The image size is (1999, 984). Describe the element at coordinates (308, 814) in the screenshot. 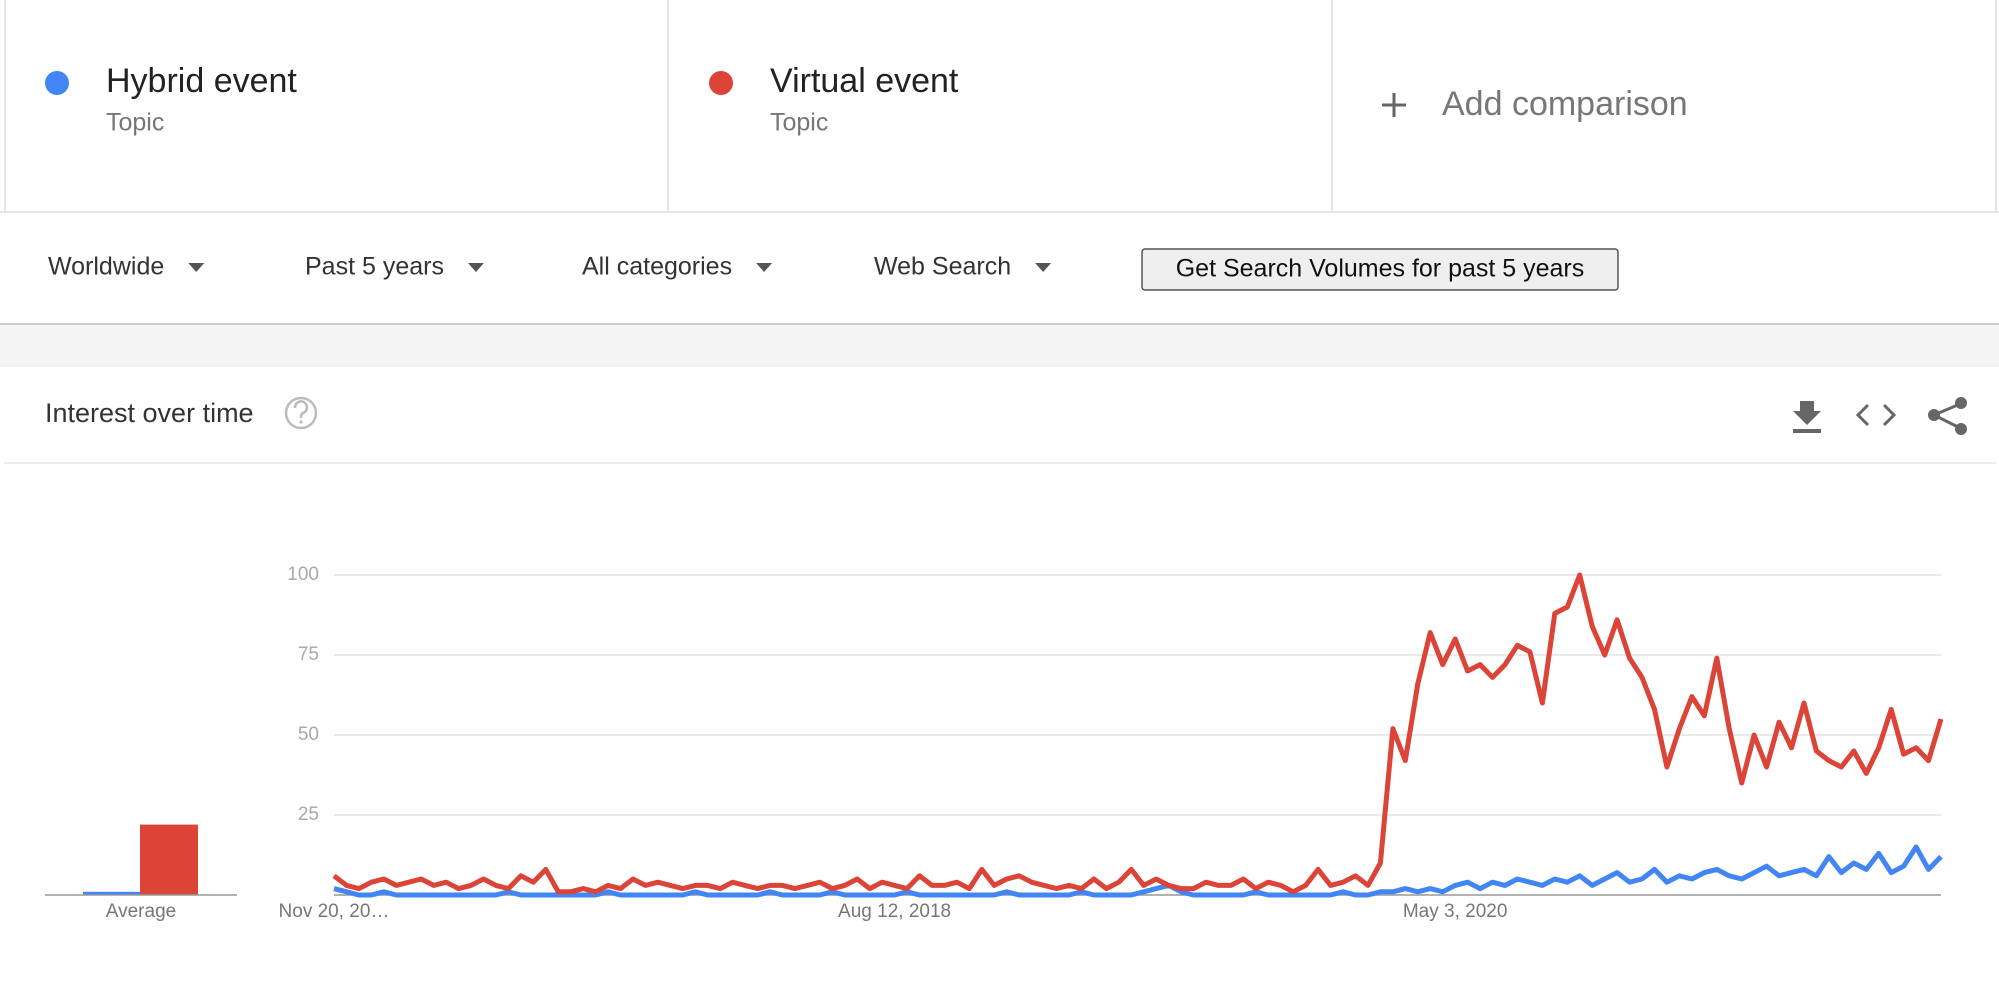

I see `y-tick-label: 25` at that location.